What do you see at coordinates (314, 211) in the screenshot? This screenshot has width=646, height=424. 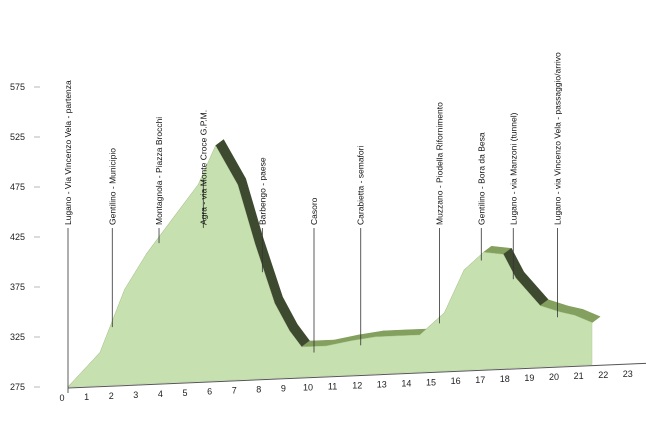 I see `waypoint-label: Casoro` at bounding box center [314, 211].